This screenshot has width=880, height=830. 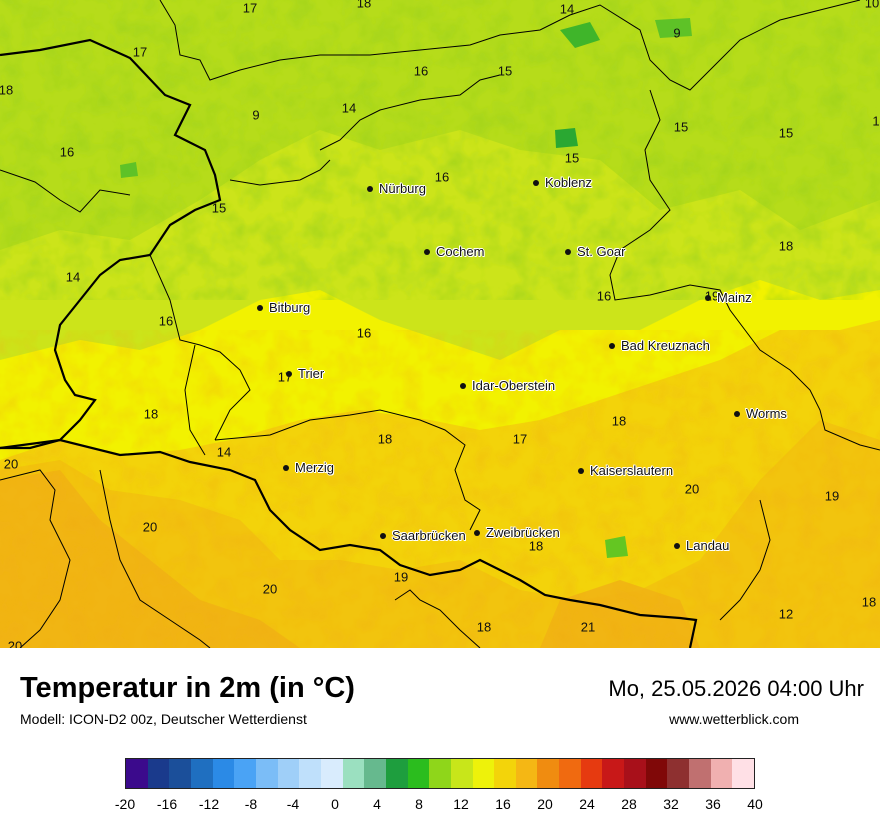 What do you see at coordinates (545, 804) in the screenshot?
I see `legend-tick-label: 20` at bounding box center [545, 804].